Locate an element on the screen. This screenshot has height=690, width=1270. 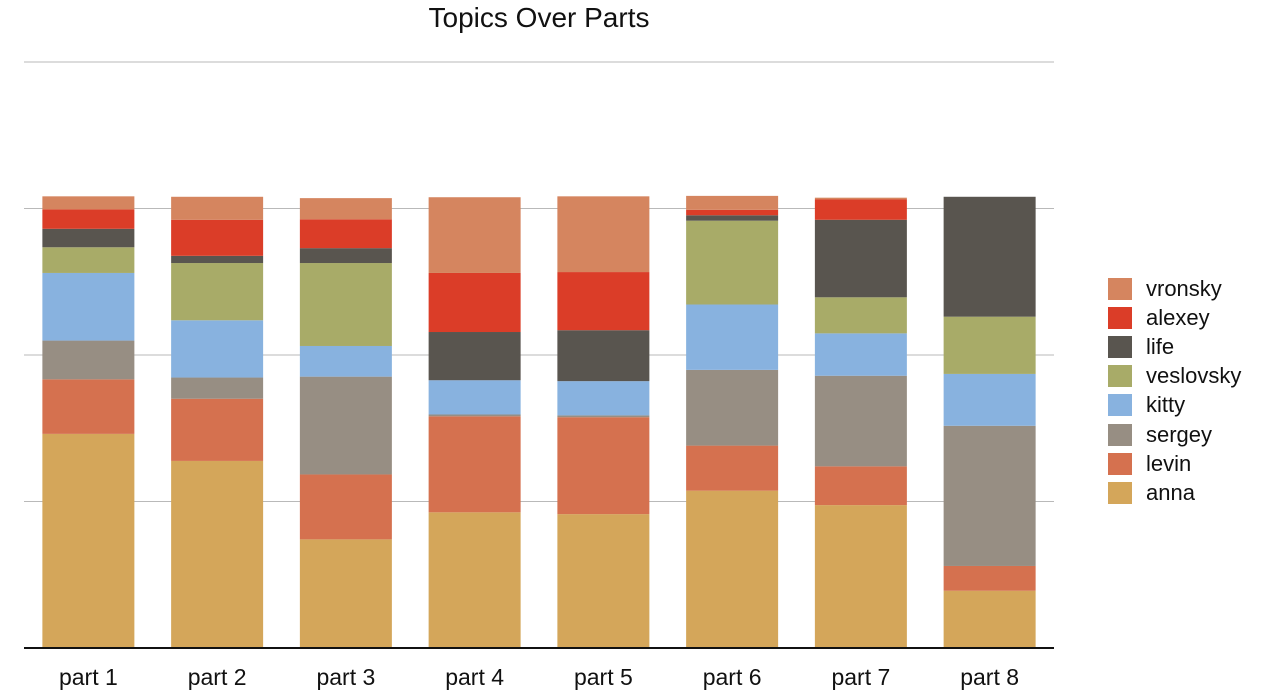
x-tick-label: part 7 is located at coordinates (860, 677).